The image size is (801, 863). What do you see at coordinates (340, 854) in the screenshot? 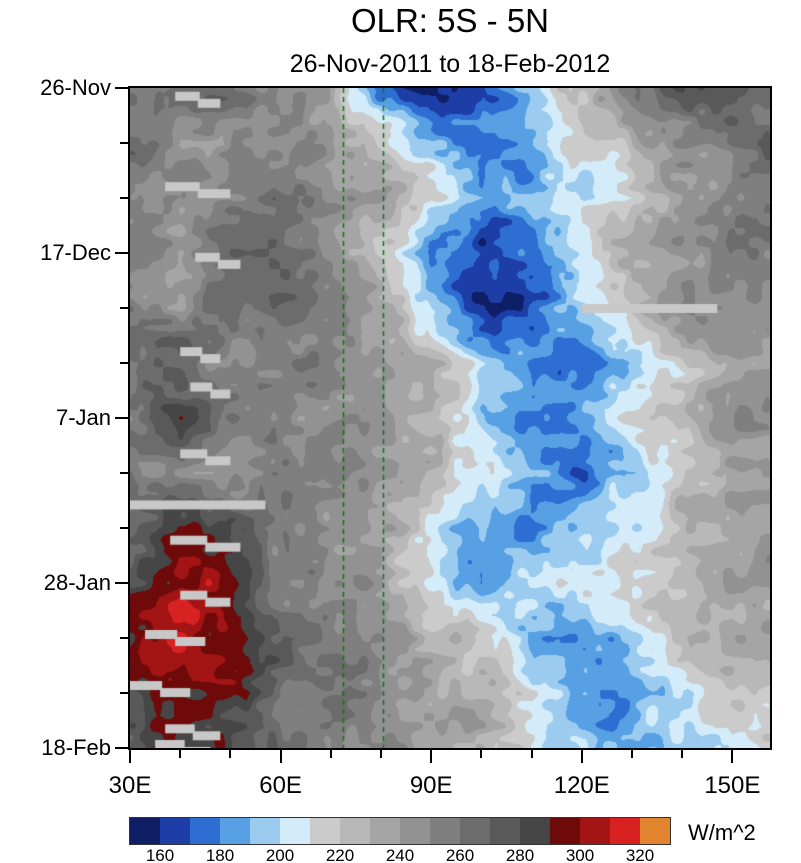
I see `colorbar-tick-label: 220` at bounding box center [340, 854].